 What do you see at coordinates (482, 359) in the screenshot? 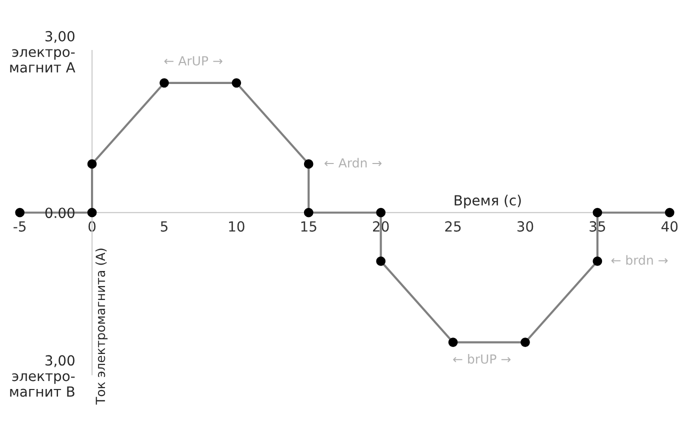
I see `annotation: ← brUP →` at bounding box center [482, 359].